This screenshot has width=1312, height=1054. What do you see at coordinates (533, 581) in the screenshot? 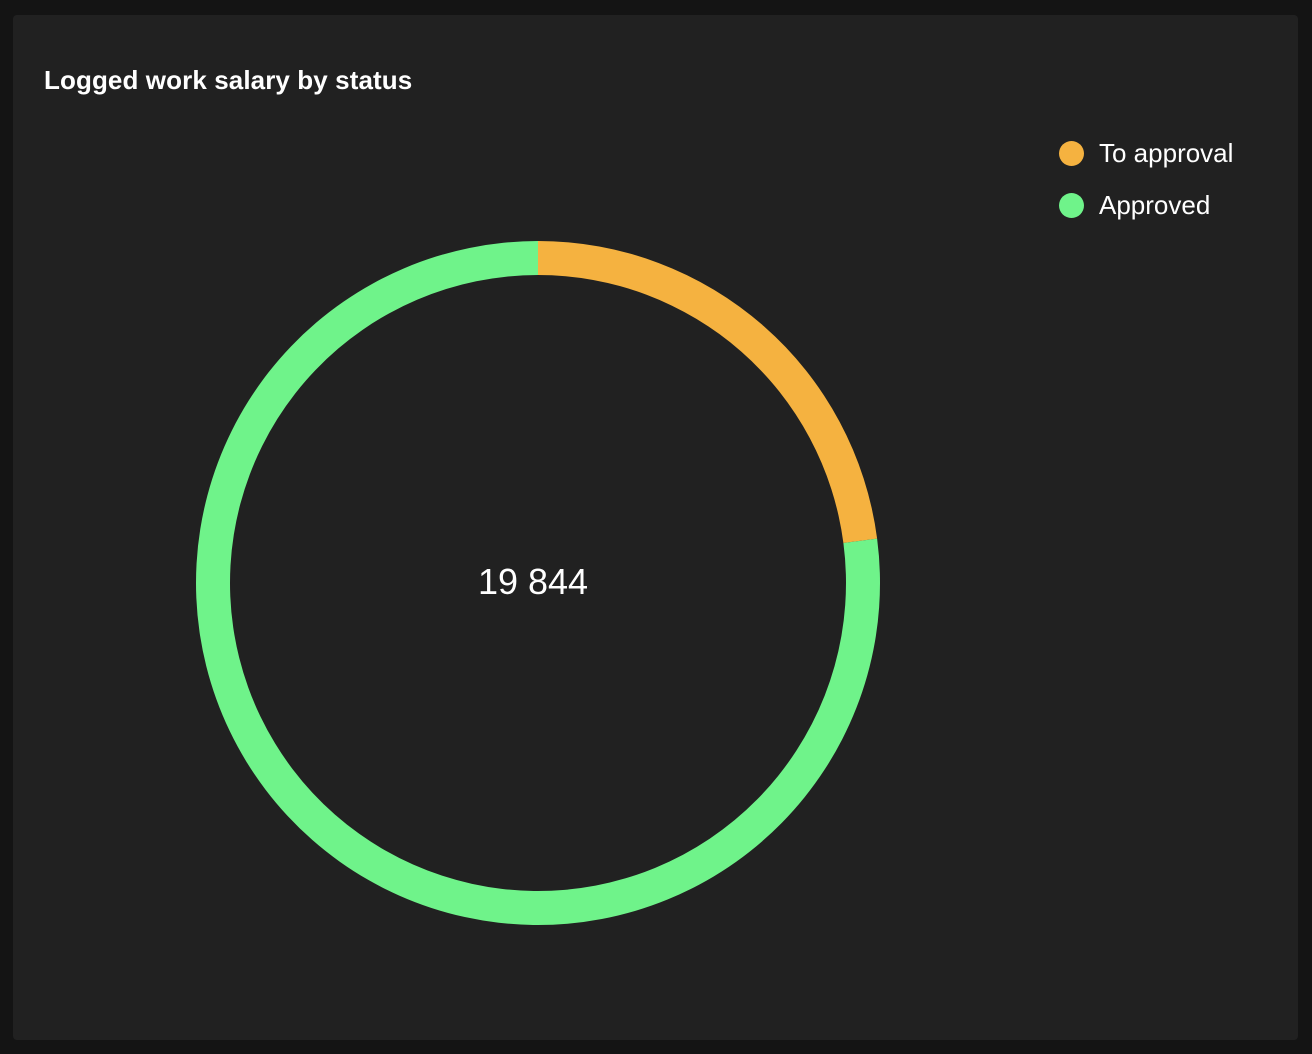
I see `donut-total-label: 19 844` at bounding box center [533, 581].